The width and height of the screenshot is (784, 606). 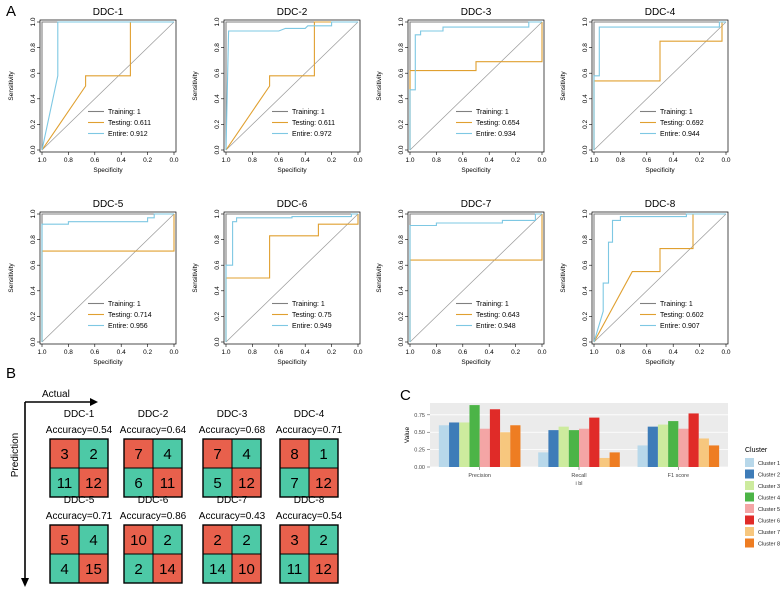 I want to click on legend-label-entire: Entire: 0.934, so click(x=496, y=134).